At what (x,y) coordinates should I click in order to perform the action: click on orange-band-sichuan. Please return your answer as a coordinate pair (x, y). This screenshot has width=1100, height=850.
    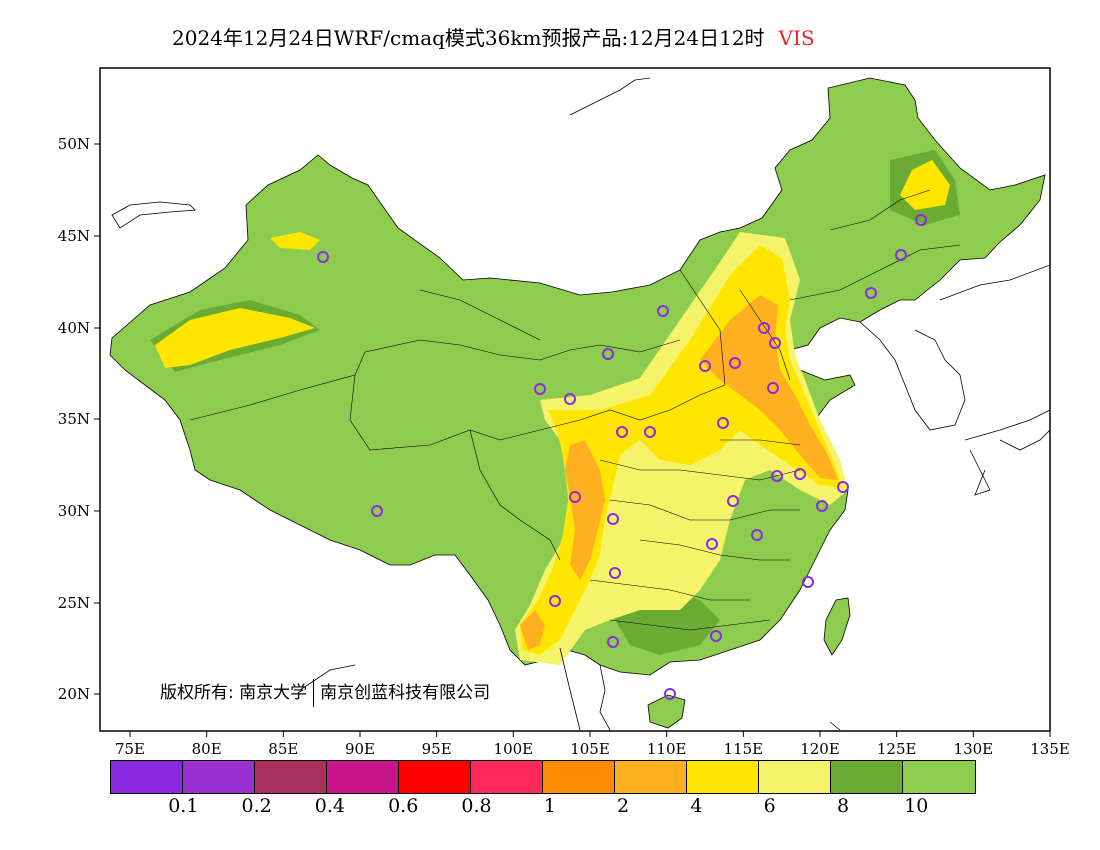
    Looking at the image, I should click on (585, 510).